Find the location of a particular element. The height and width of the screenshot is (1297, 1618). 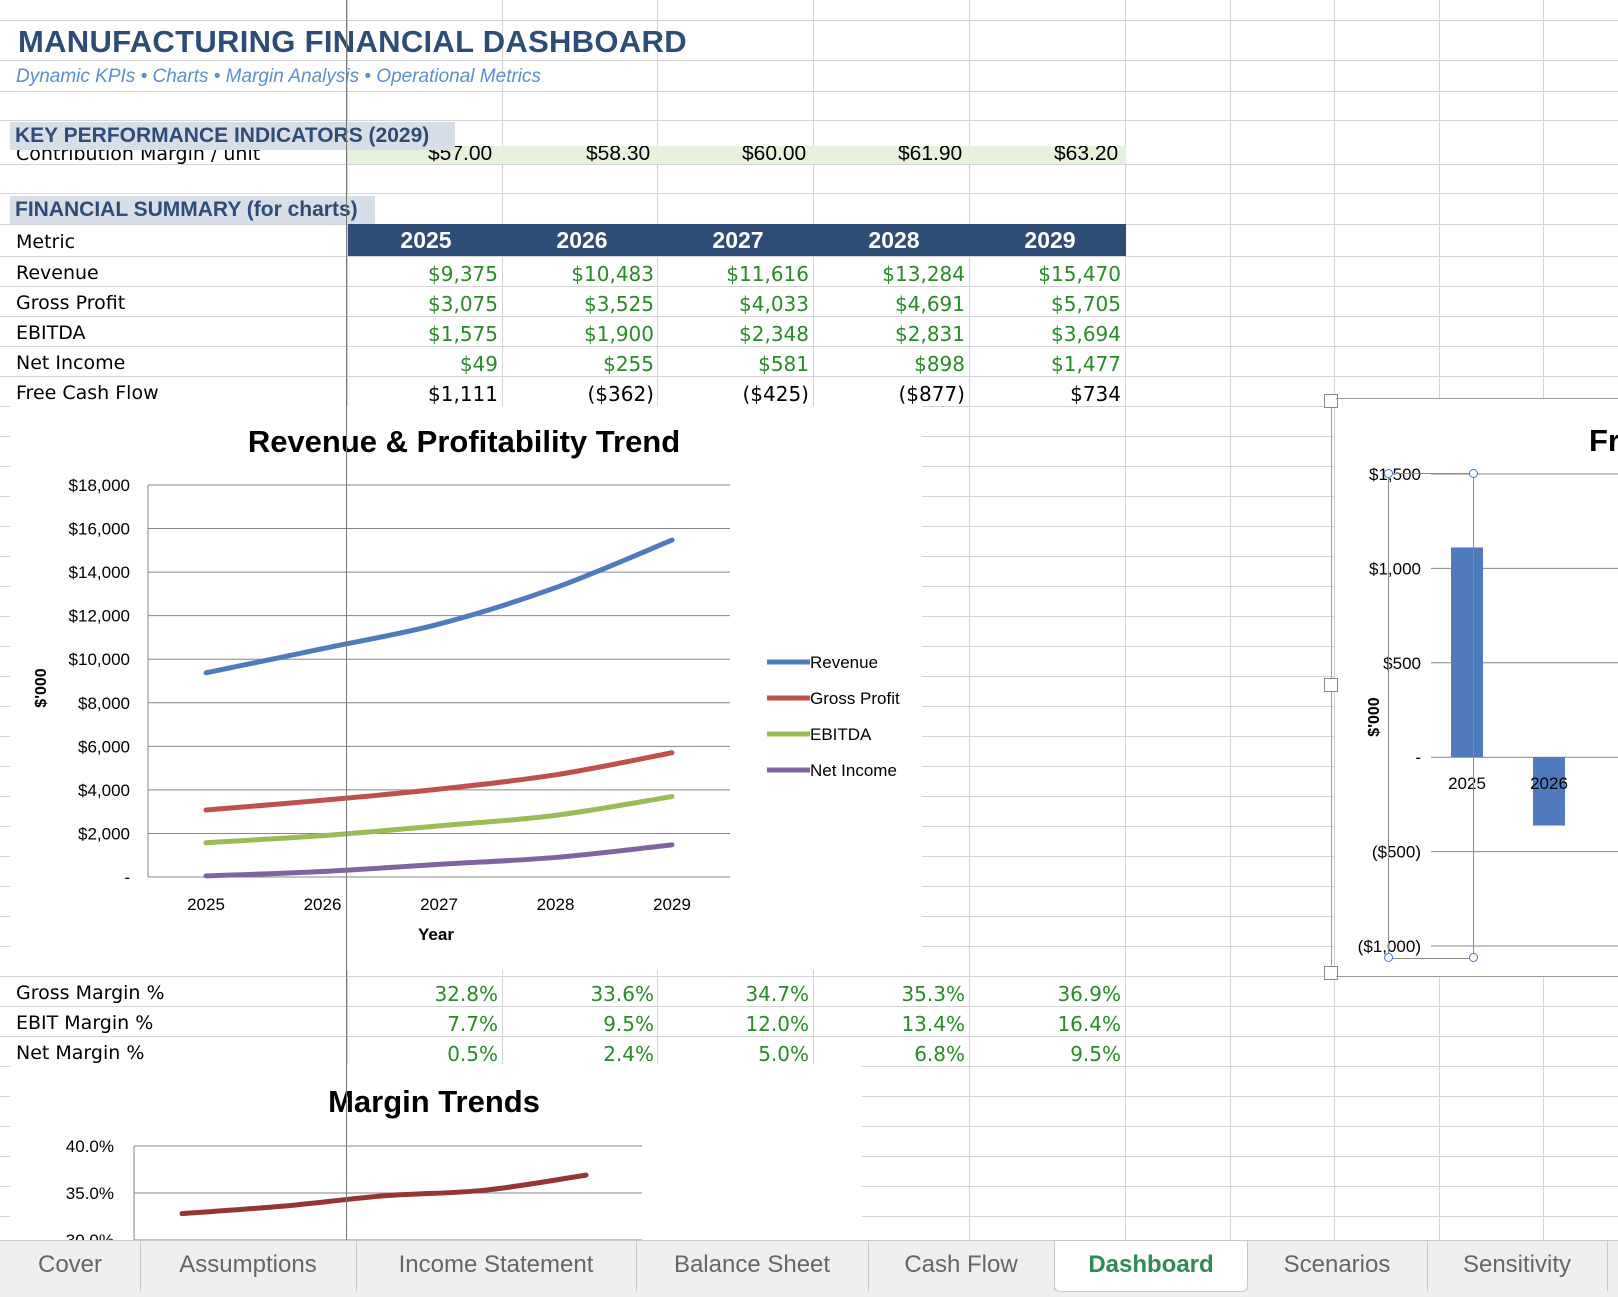

year-header: 2025 is located at coordinates (426, 240).